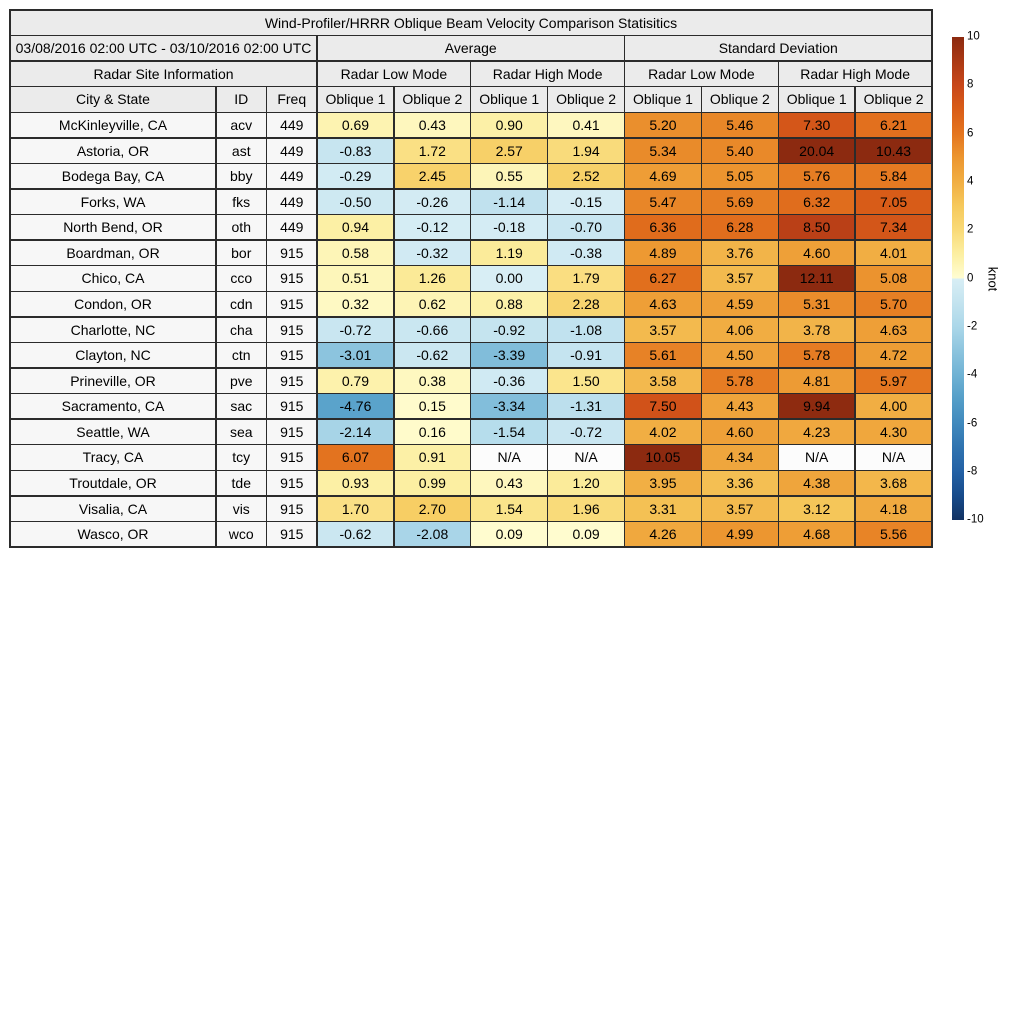  What do you see at coordinates (817, 125) in the screenshot?
I see `value-cell: 7.30` at bounding box center [817, 125].